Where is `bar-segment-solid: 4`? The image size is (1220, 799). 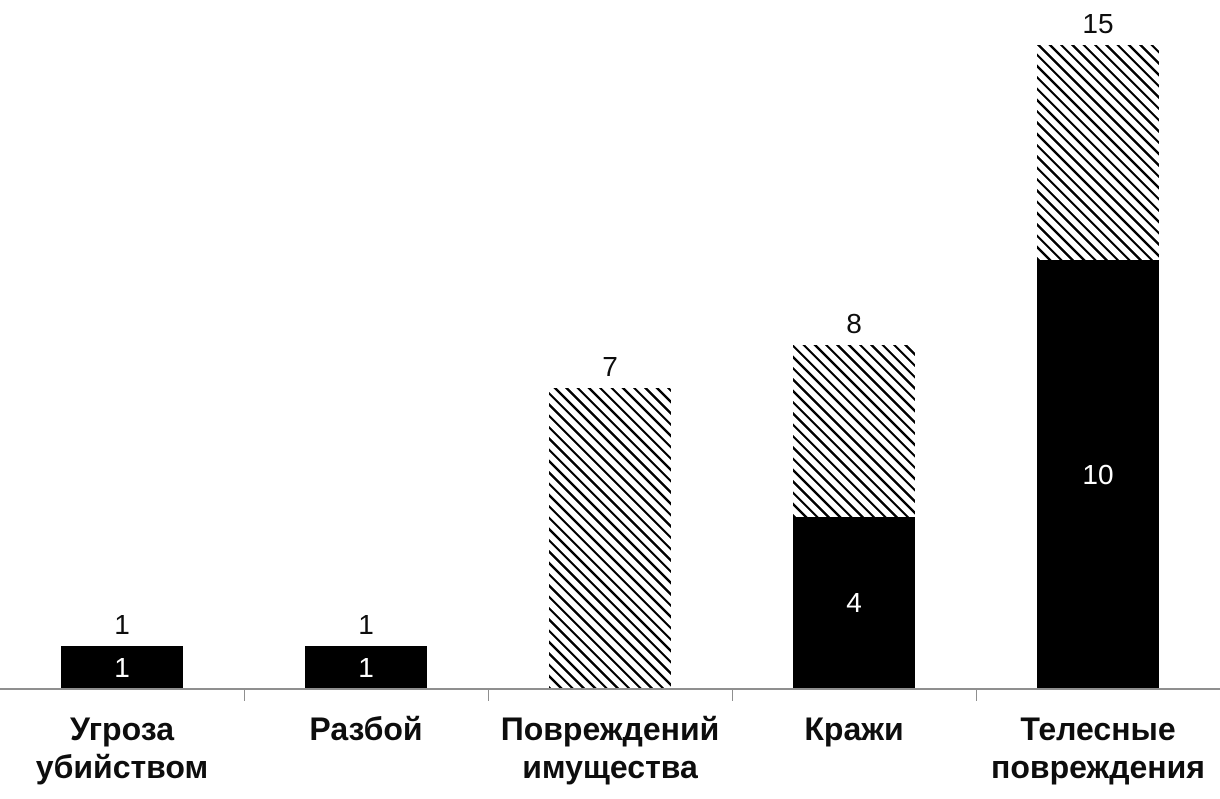
bar-segment-solid: 4 is located at coordinates (854, 603).